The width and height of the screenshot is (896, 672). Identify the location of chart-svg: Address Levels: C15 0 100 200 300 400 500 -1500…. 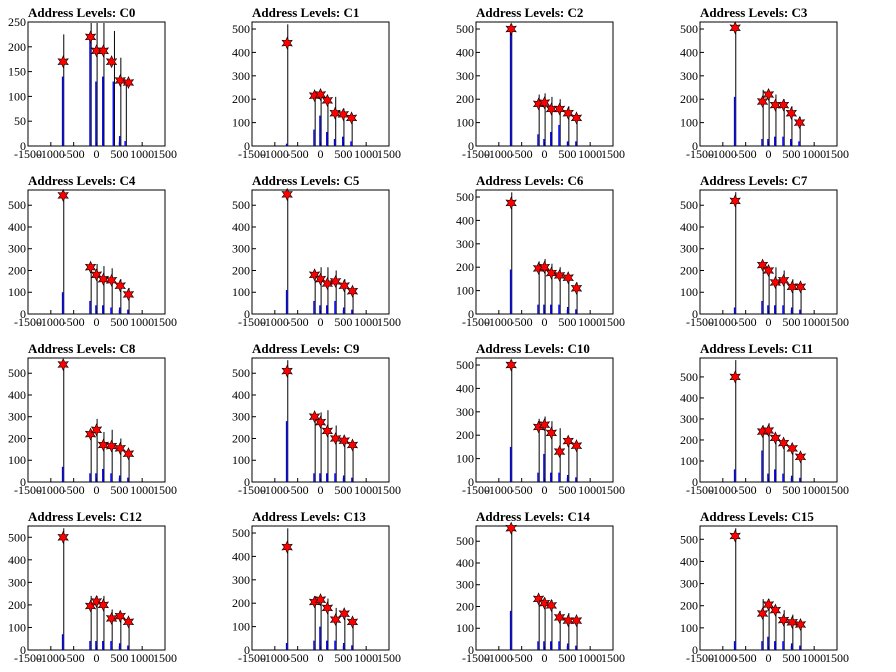
(764, 587).